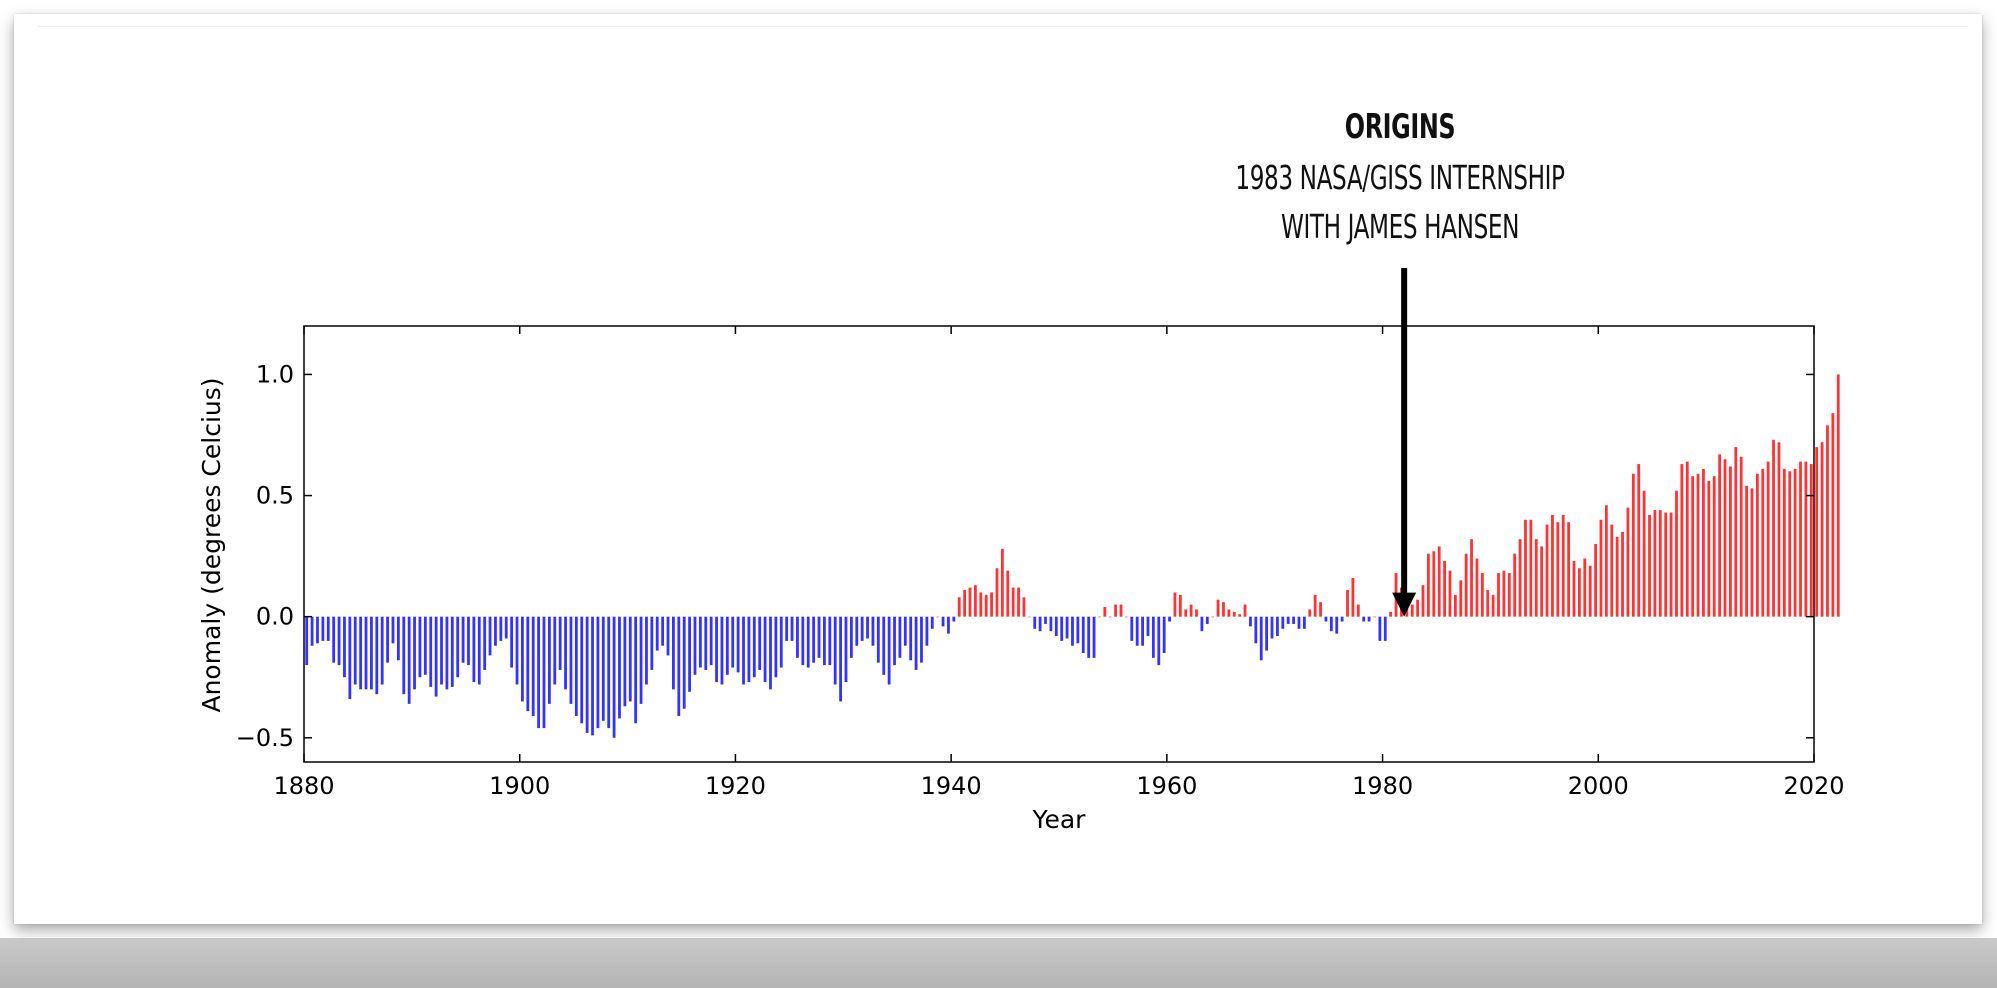 This screenshot has height=988, width=1997. Describe the element at coordinates (1166, 786) in the screenshot. I see `x-tick-label: 1960` at that location.